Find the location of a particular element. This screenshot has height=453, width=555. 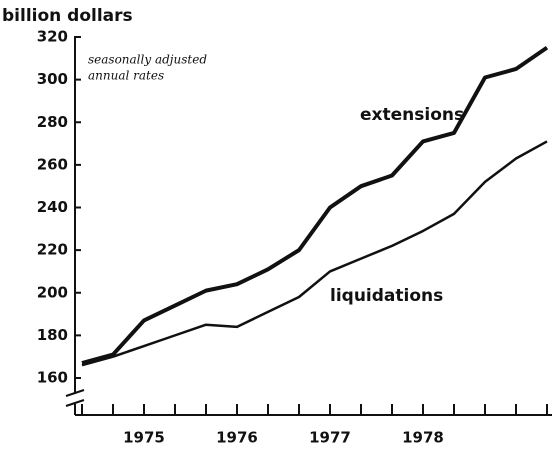

y-tick-label: 320 is located at coordinates (52, 37).